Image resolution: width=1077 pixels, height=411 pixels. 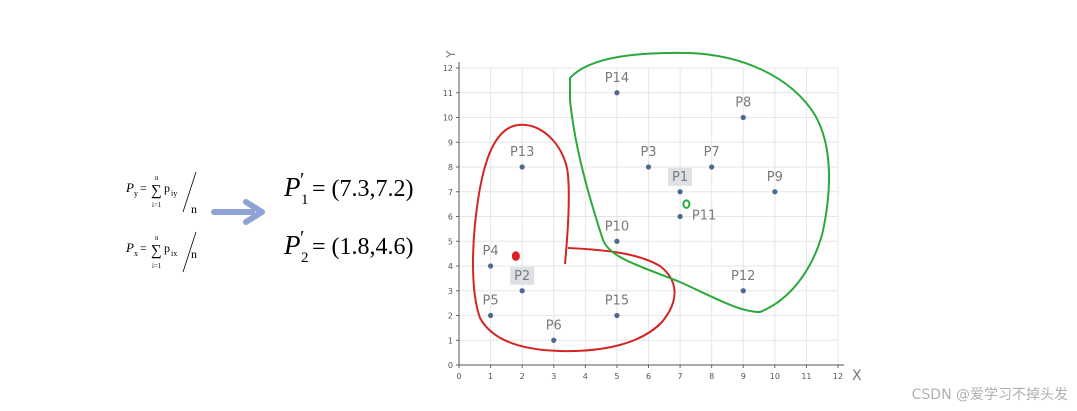 What do you see at coordinates (617, 301) in the screenshot?
I see `point-label: P15` at bounding box center [617, 301].